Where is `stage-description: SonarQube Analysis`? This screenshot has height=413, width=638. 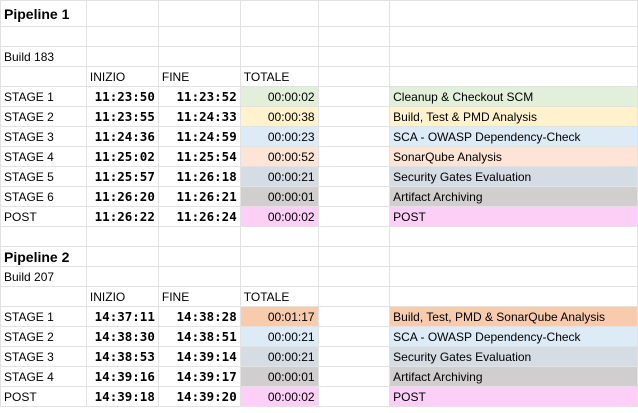 stage-description: SonarQube Analysis is located at coordinates (513, 156).